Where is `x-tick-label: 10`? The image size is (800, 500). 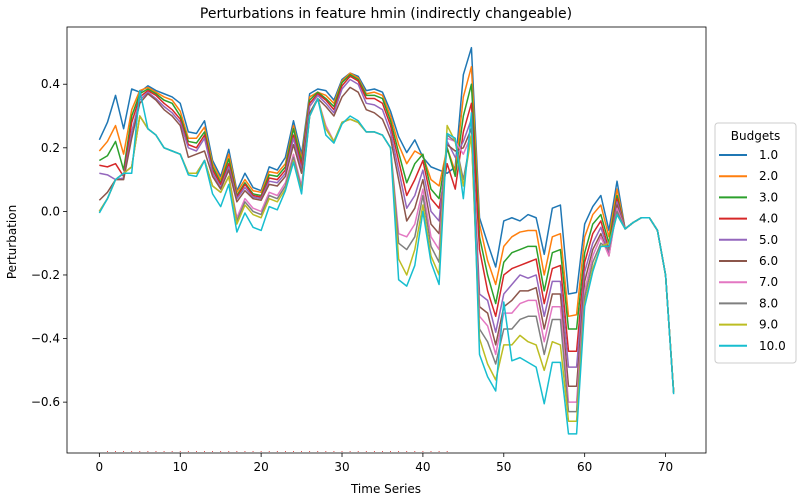 x-tick-label: 10 is located at coordinates (180, 467).